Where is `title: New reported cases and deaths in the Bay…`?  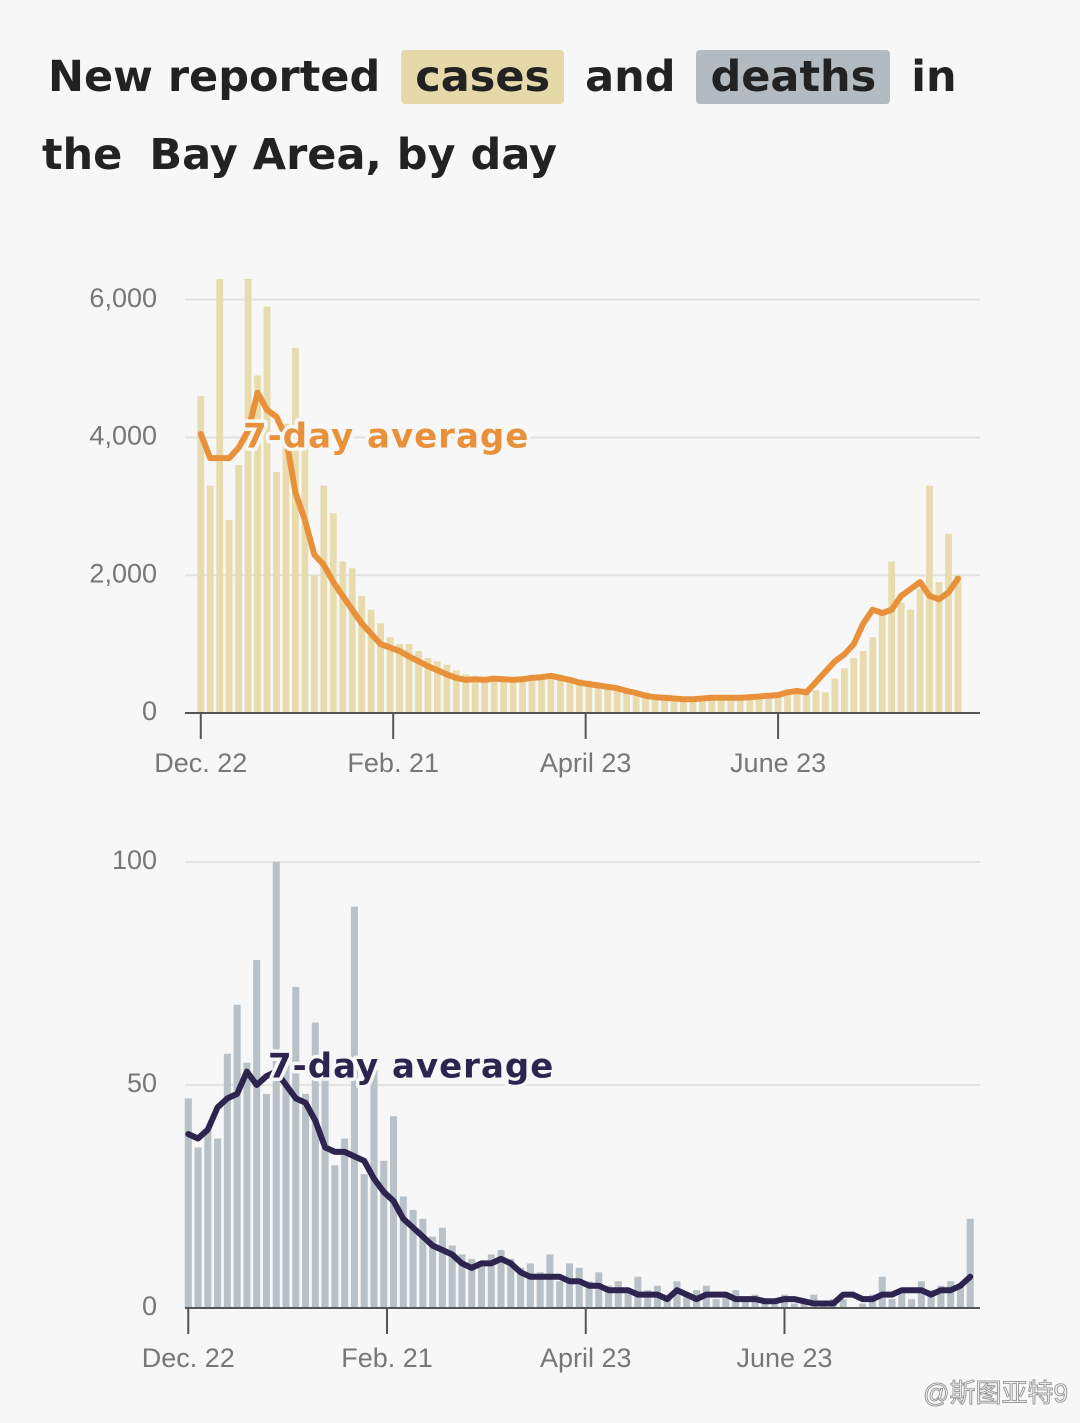 title: New reported cases and deaths in the Bay… is located at coordinates (547, 116).